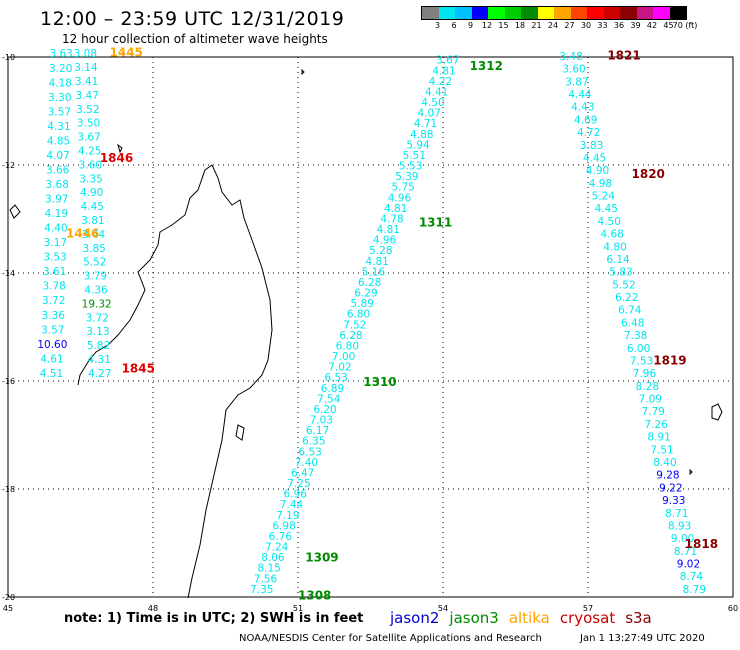 The image size is (740, 650). What do you see at coordinates (573, 70) in the screenshot?
I see `wave-height-value: 3.60` at bounding box center [573, 70].